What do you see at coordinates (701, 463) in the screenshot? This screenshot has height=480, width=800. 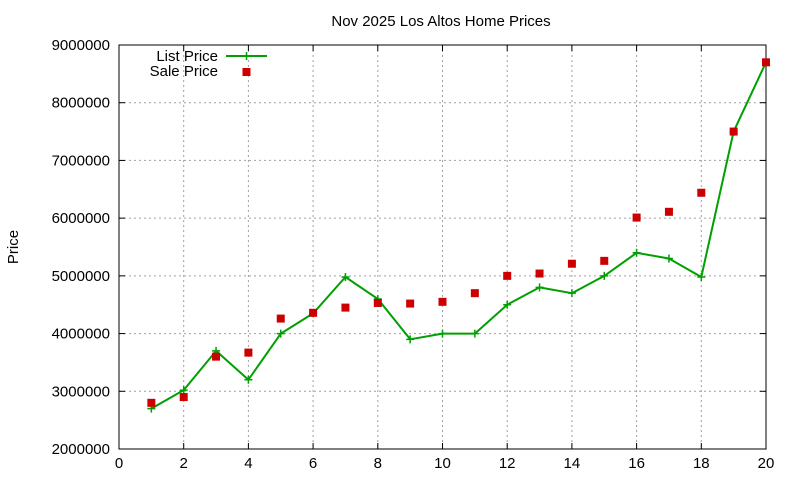 I see `x-tick-label: 18` at bounding box center [701, 463].